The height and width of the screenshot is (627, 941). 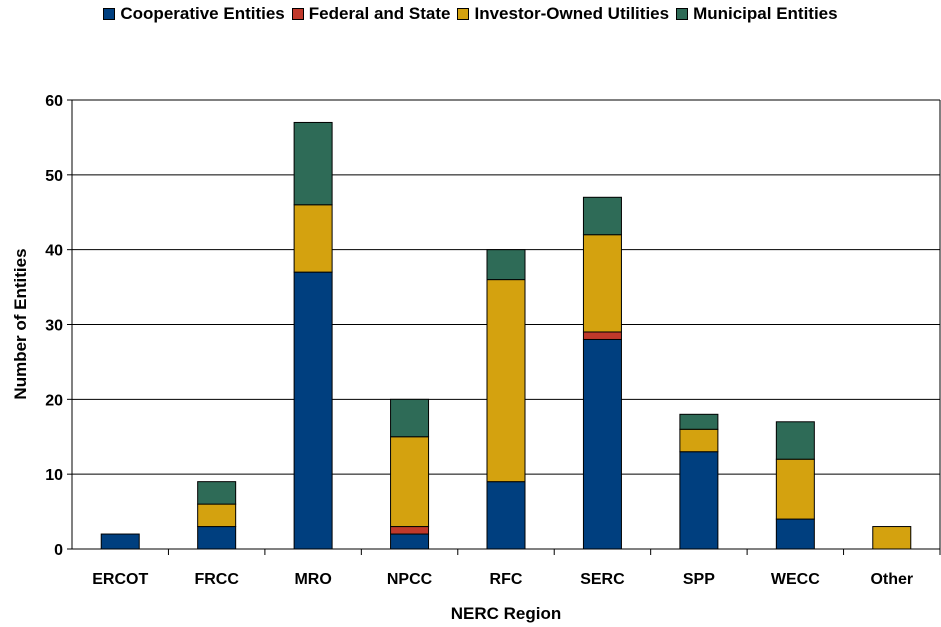 I want to click on x-tick-label: FRCC, so click(x=216, y=579).